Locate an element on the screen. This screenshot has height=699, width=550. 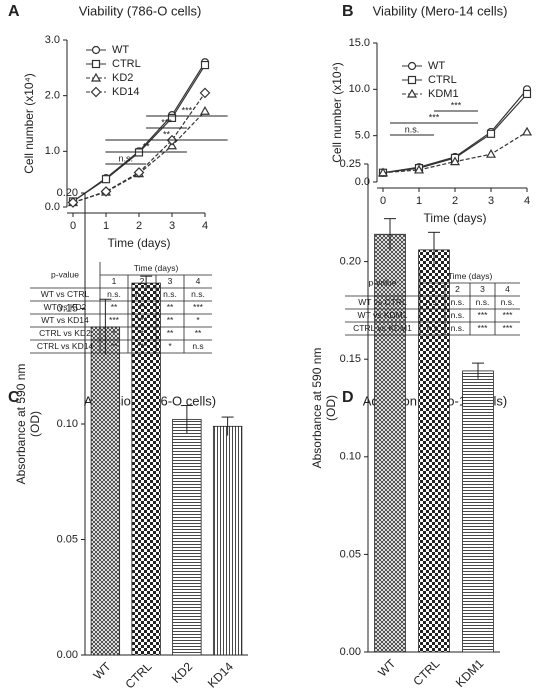
panel-label: D is located at coordinates (348, 397).